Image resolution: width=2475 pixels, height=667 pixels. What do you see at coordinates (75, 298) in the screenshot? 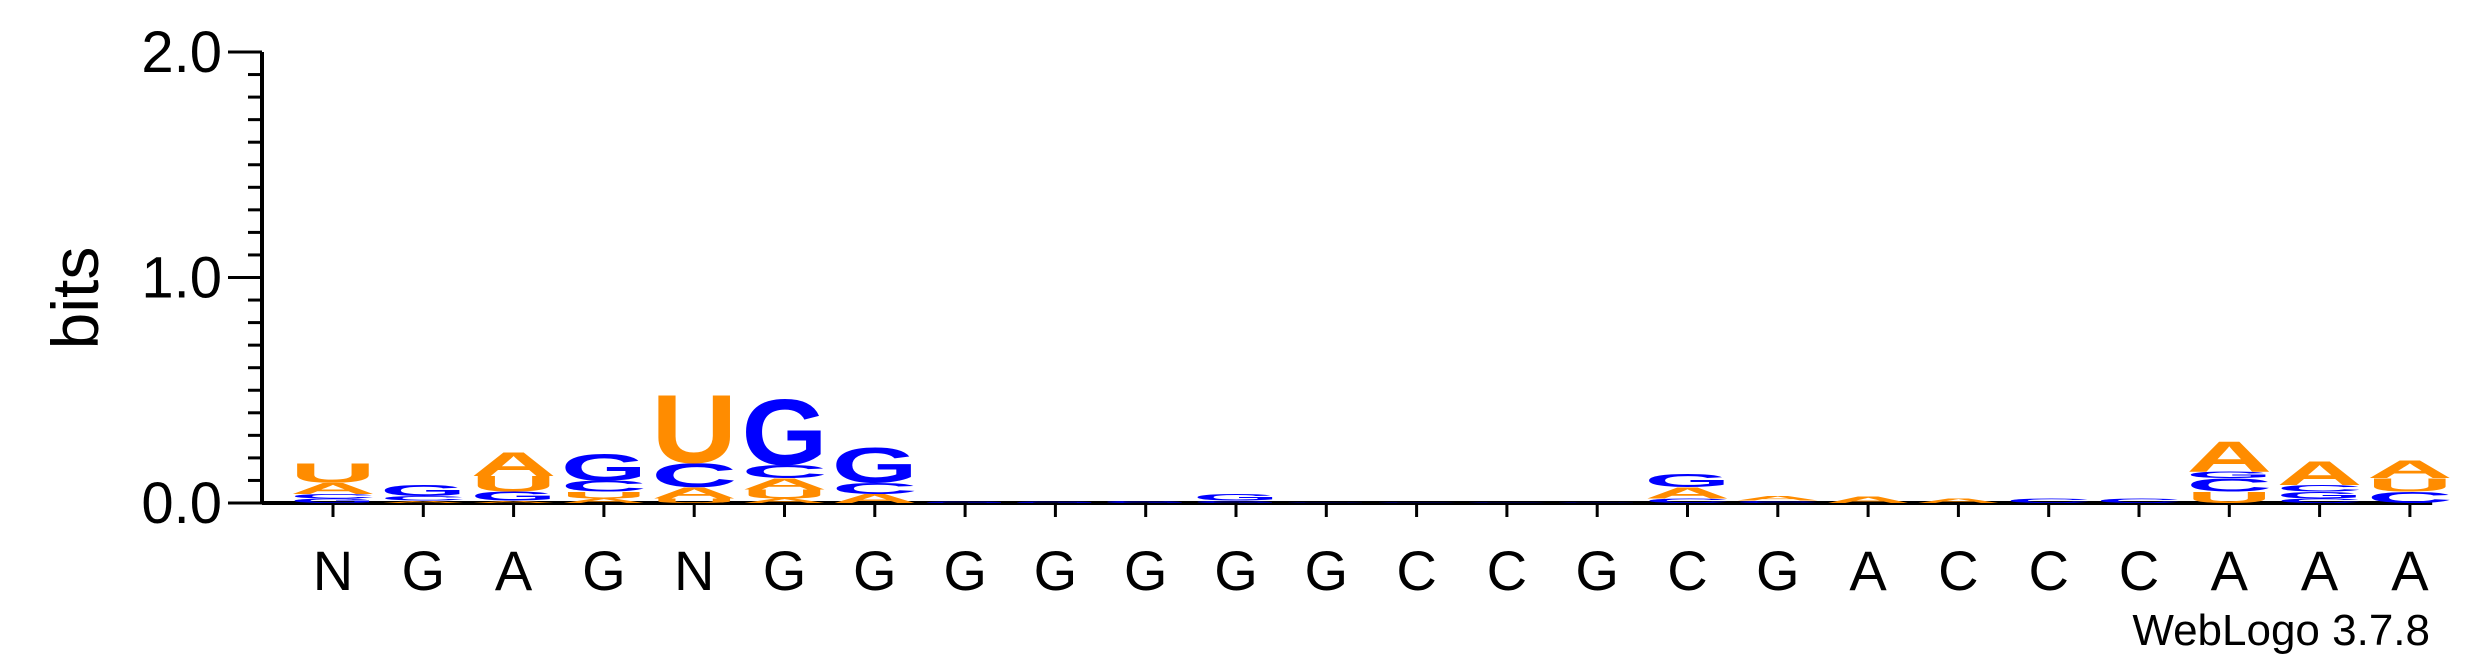
I see `y-axis-label: bits` at bounding box center [75, 298].